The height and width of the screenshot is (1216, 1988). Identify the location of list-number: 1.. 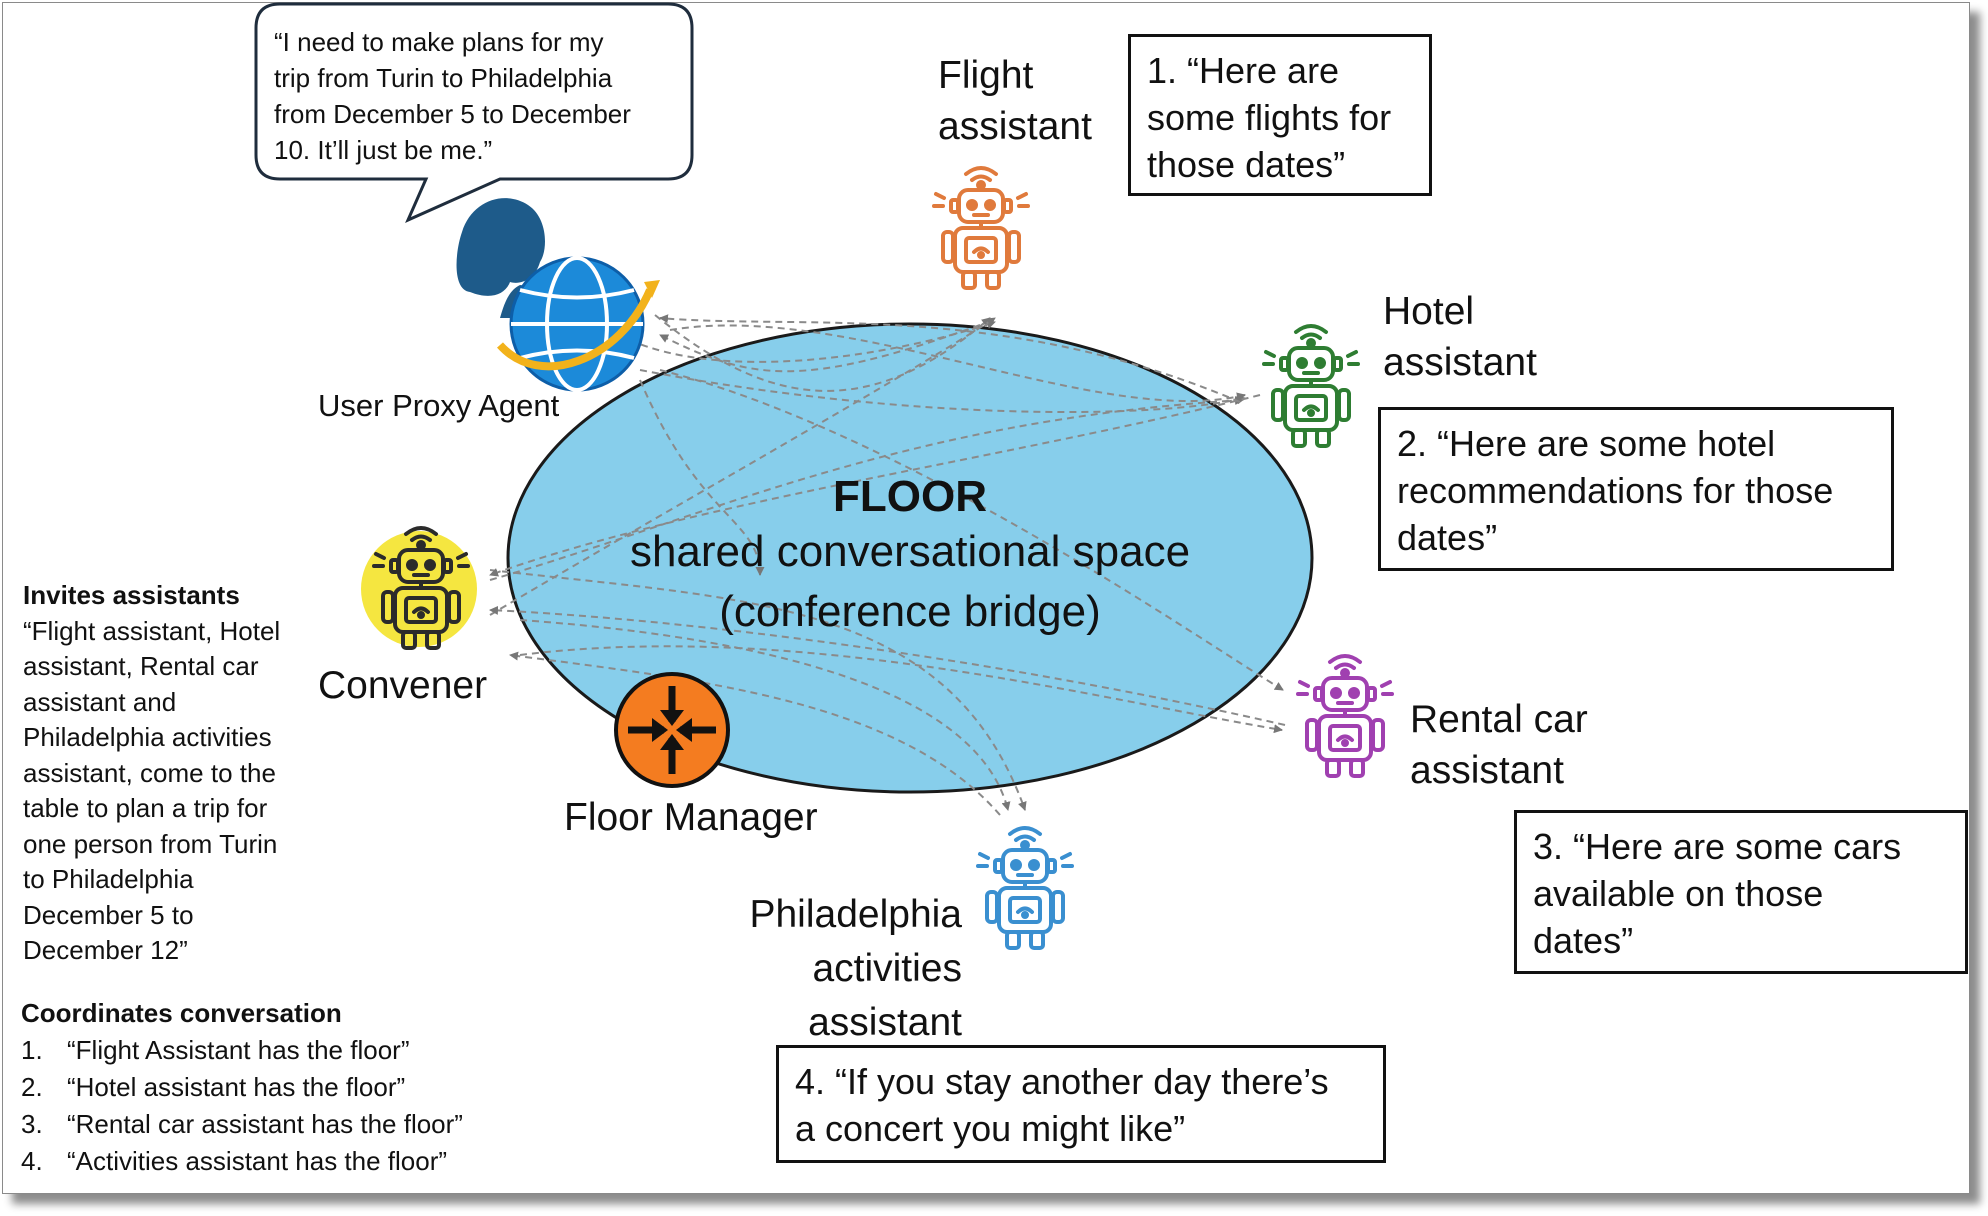
(32, 1049).